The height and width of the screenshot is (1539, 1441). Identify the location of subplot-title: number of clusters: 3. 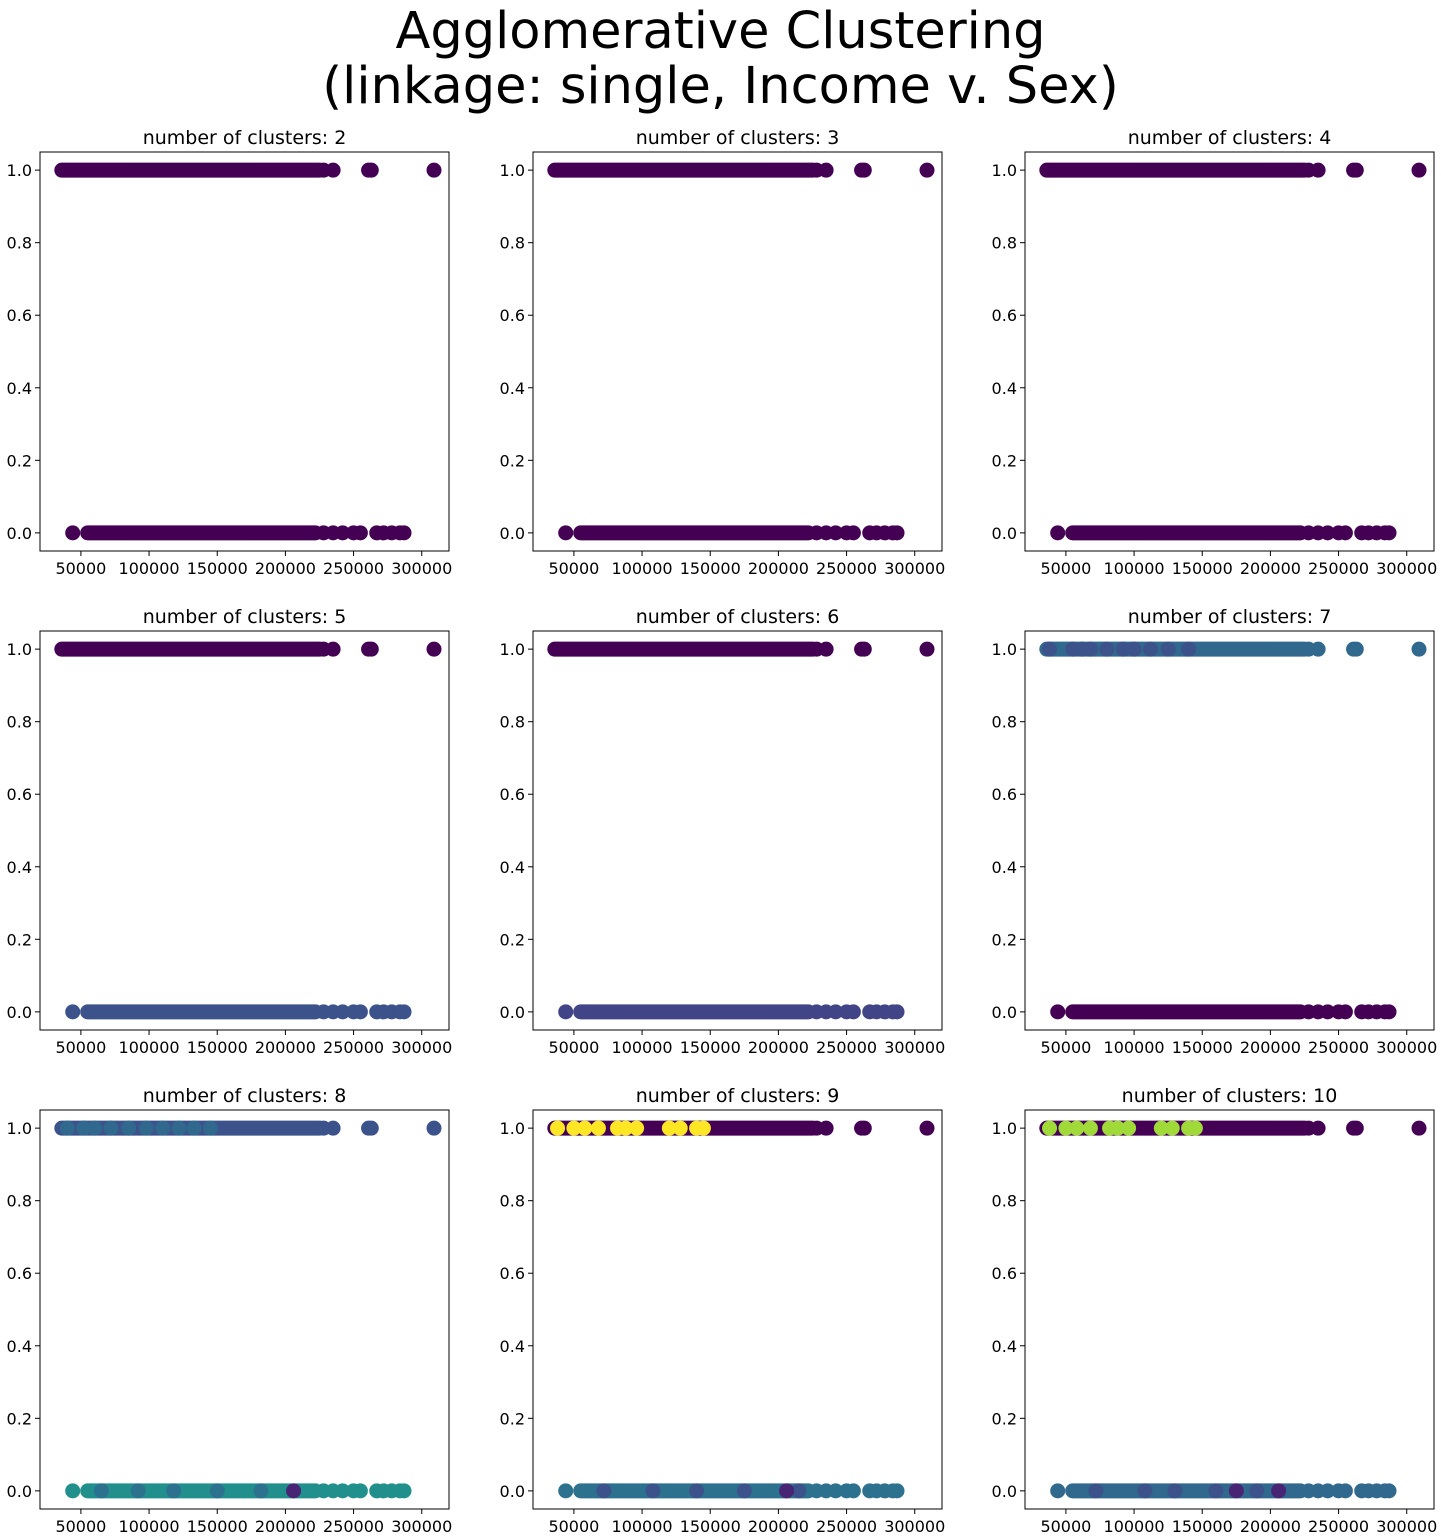
(738, 138).